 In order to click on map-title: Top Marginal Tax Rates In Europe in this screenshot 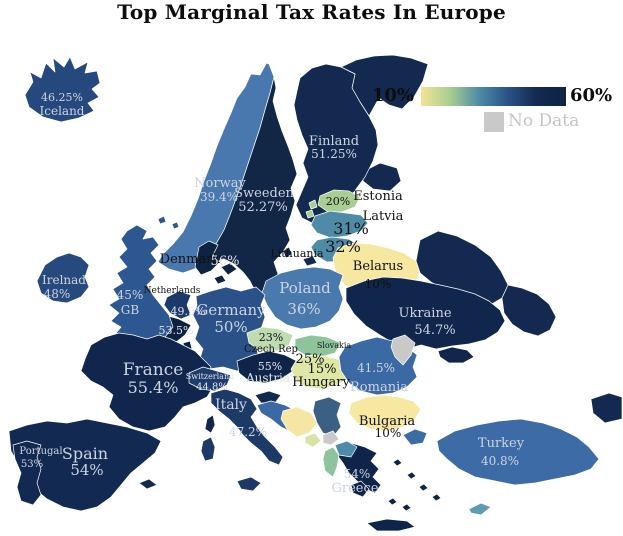, I will do `click(311, 12)`.